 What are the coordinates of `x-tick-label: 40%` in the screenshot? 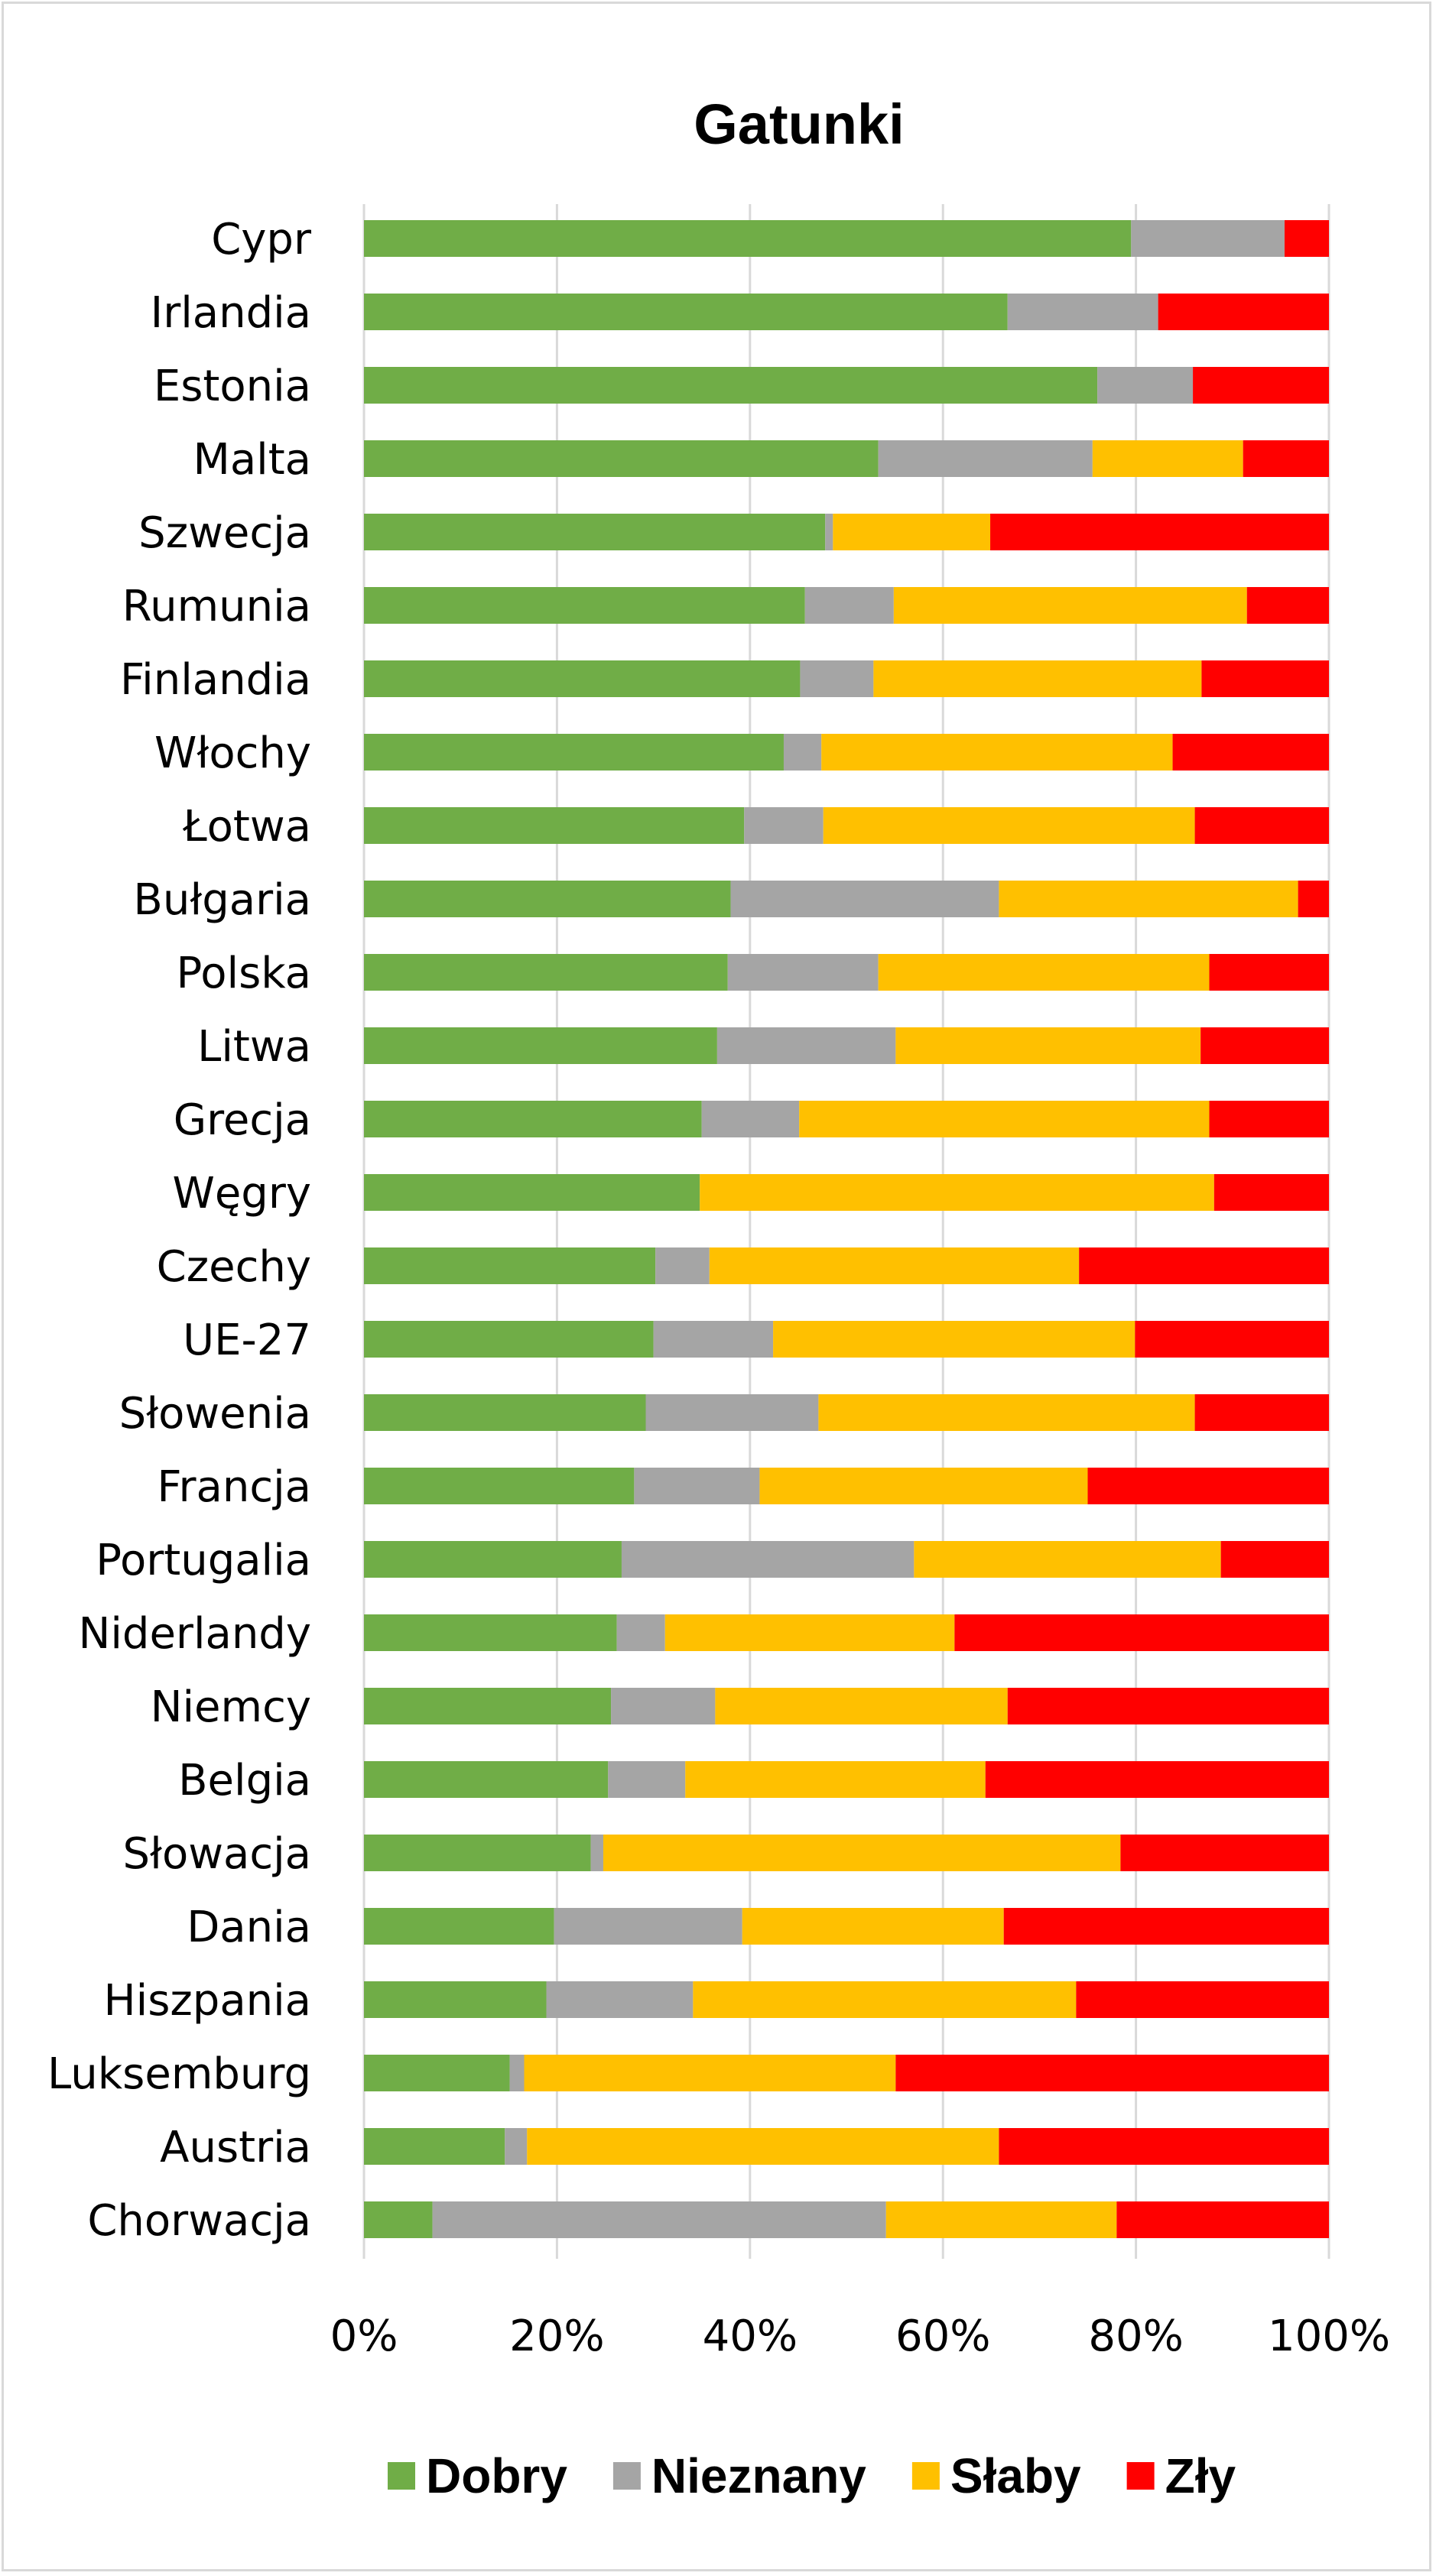 It's located at (750, 2336).